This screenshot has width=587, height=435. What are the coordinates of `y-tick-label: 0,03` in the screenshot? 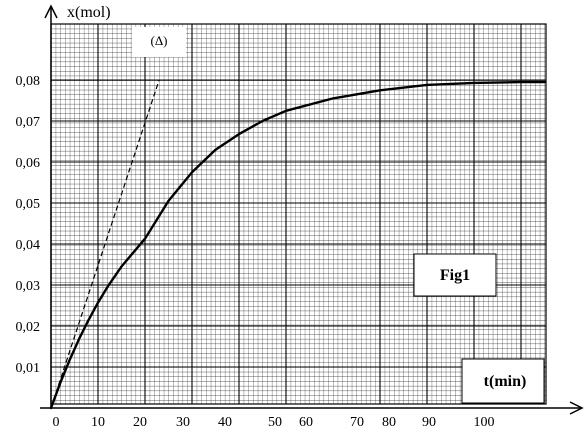 It's located at (28, 286).